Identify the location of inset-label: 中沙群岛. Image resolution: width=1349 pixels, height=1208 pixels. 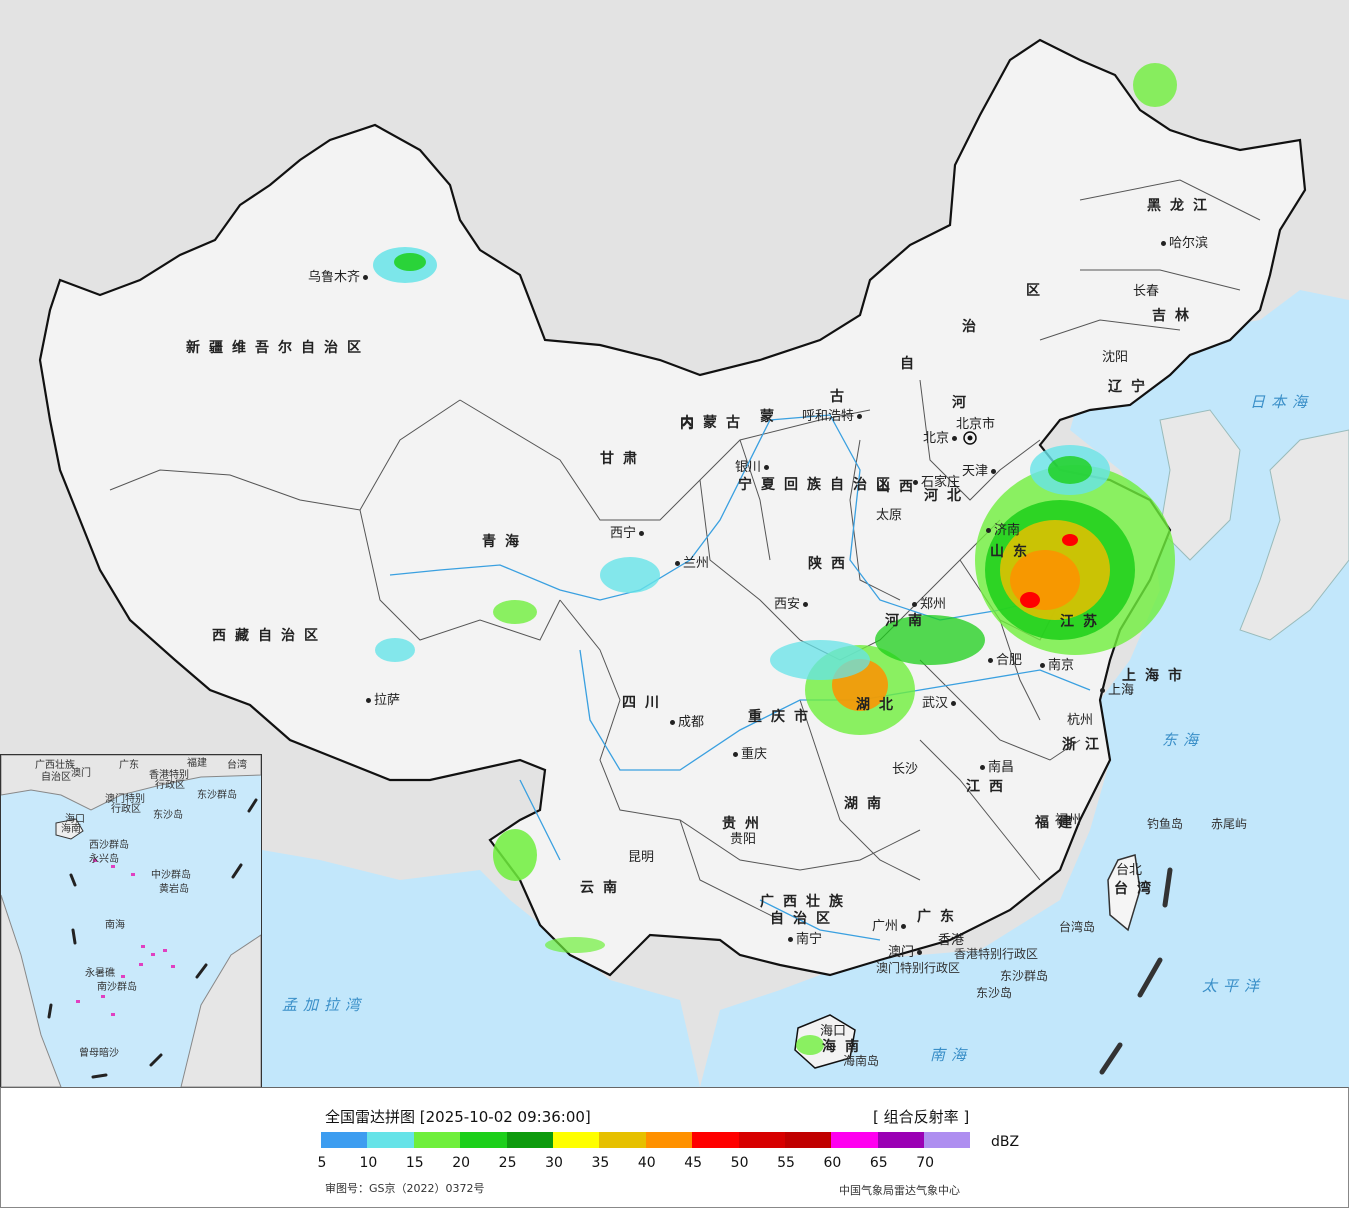
(171, 875).